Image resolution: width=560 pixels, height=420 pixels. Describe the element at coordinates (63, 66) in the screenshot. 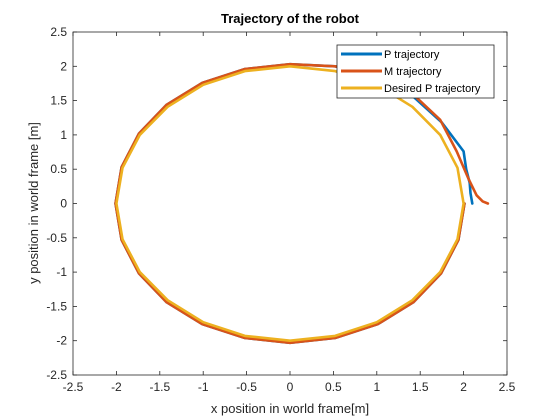

I see `y-tick-label: 2` at that location.